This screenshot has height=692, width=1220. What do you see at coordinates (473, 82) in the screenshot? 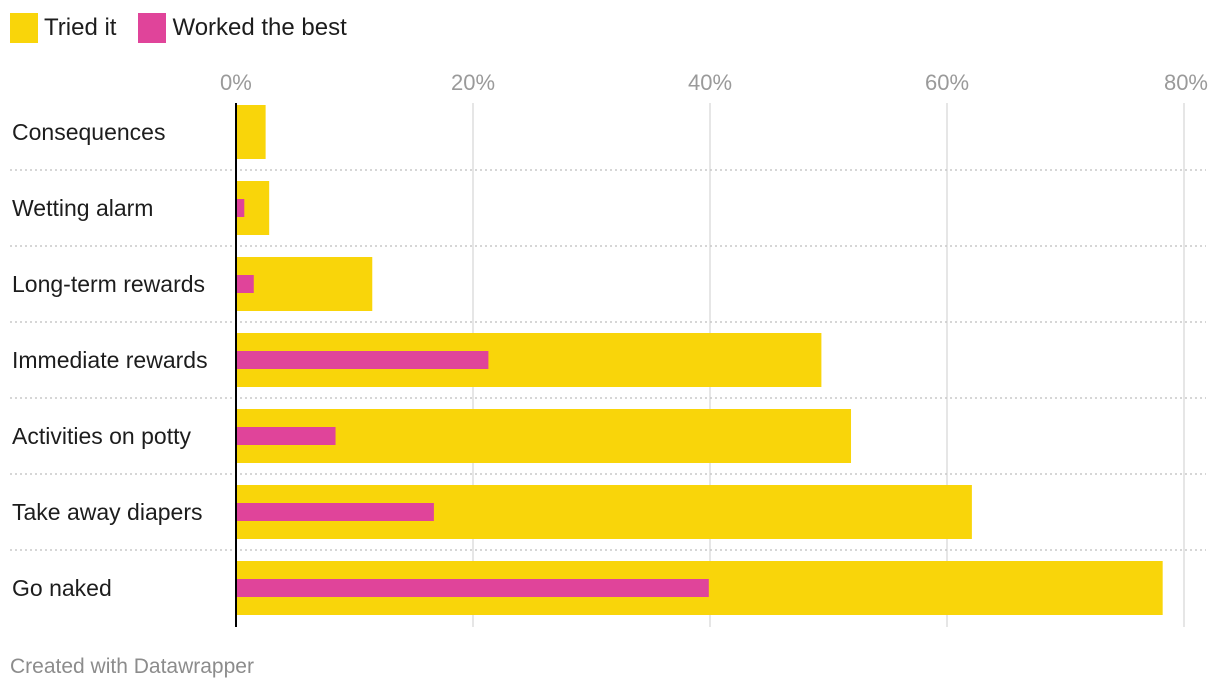
I see `x-tick-label: 20%` at bounding box center [473, 82].